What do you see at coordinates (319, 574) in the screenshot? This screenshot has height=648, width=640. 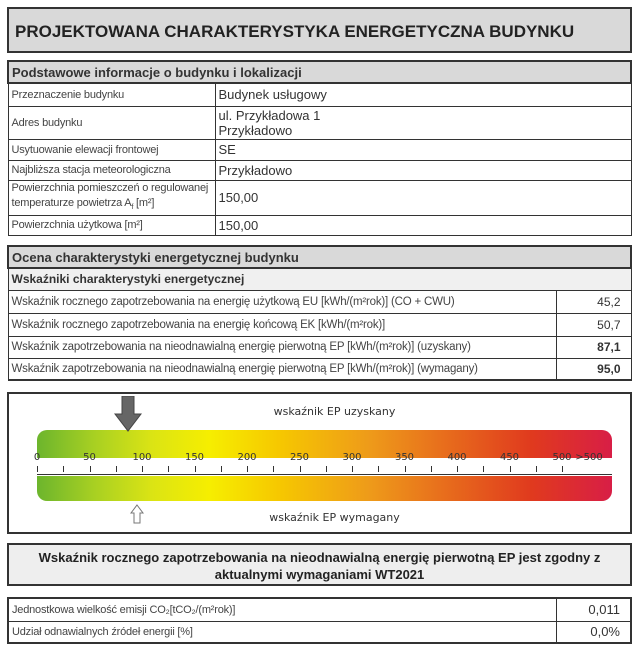 I see `compliance-line-2: aktualnymi wymaganiami WT2021` at bounding box center [319, 574].